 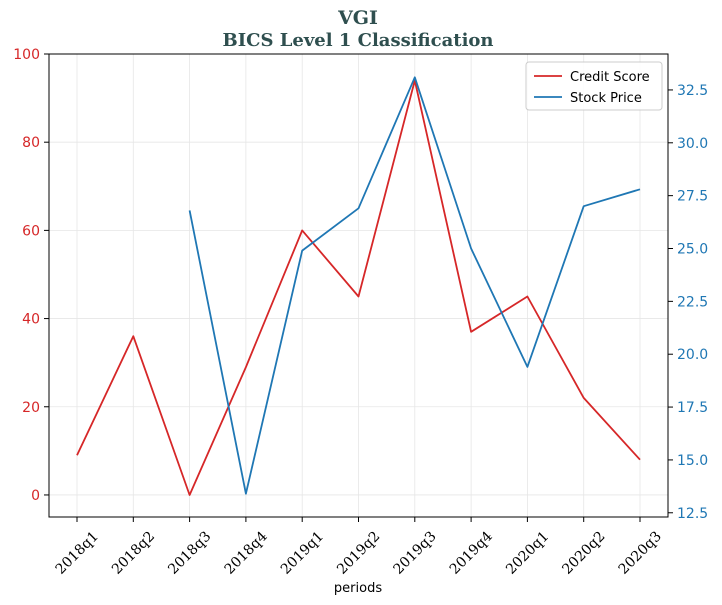 I want to click on chart-subtitle: BICS Level 1 Classification, so click(x=357, y=40).